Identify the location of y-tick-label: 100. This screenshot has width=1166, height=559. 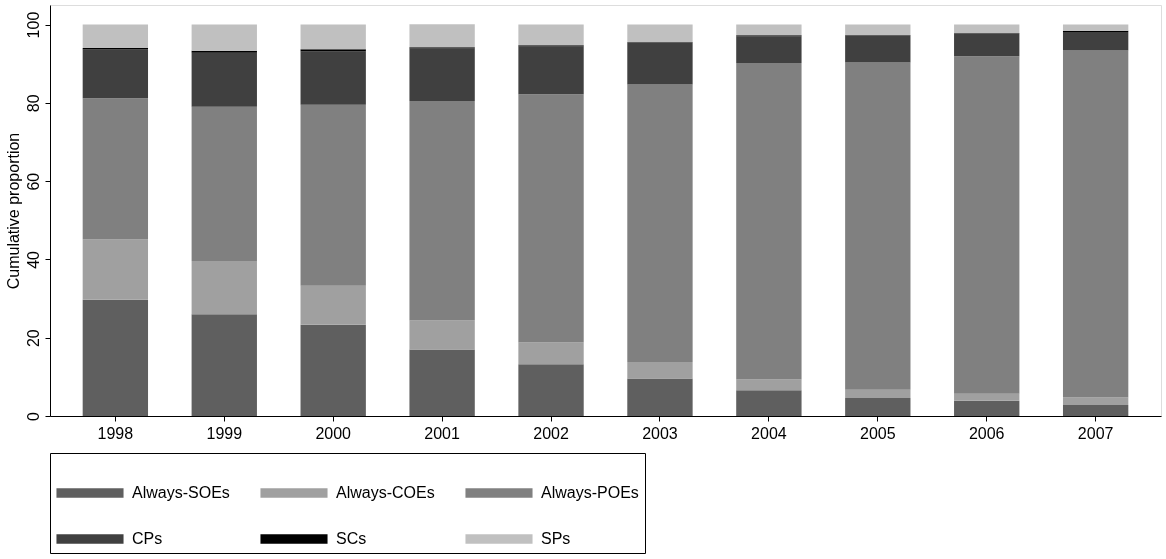
(33, 25).